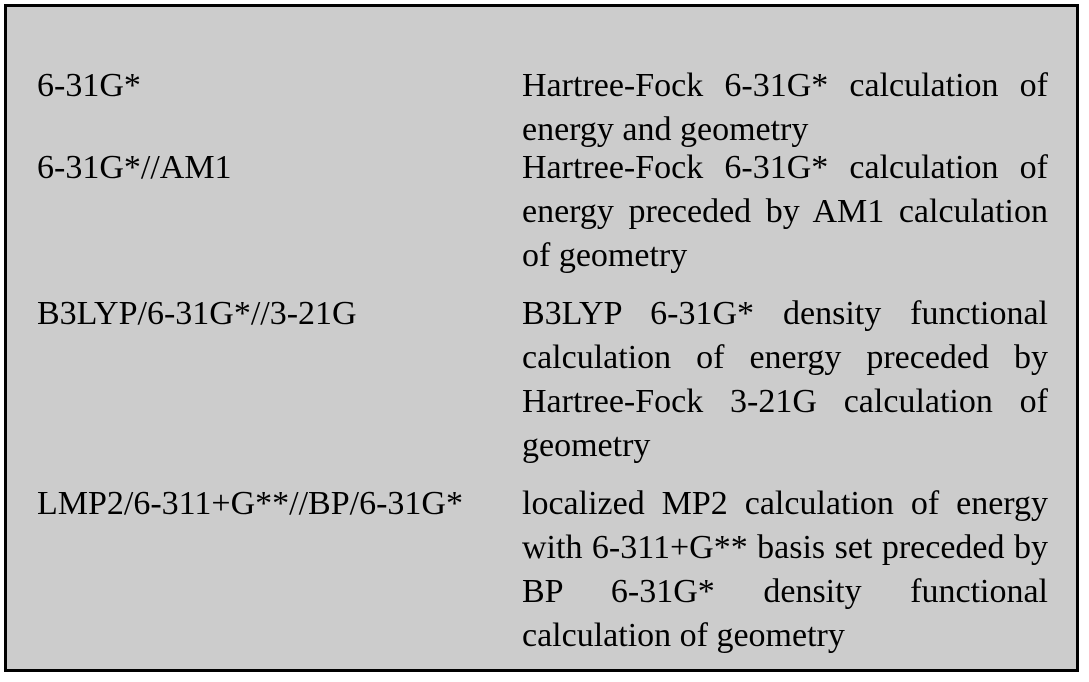  I want to click on method-term: B3LYP/6-31G*//3-21G, so click(197, 313).